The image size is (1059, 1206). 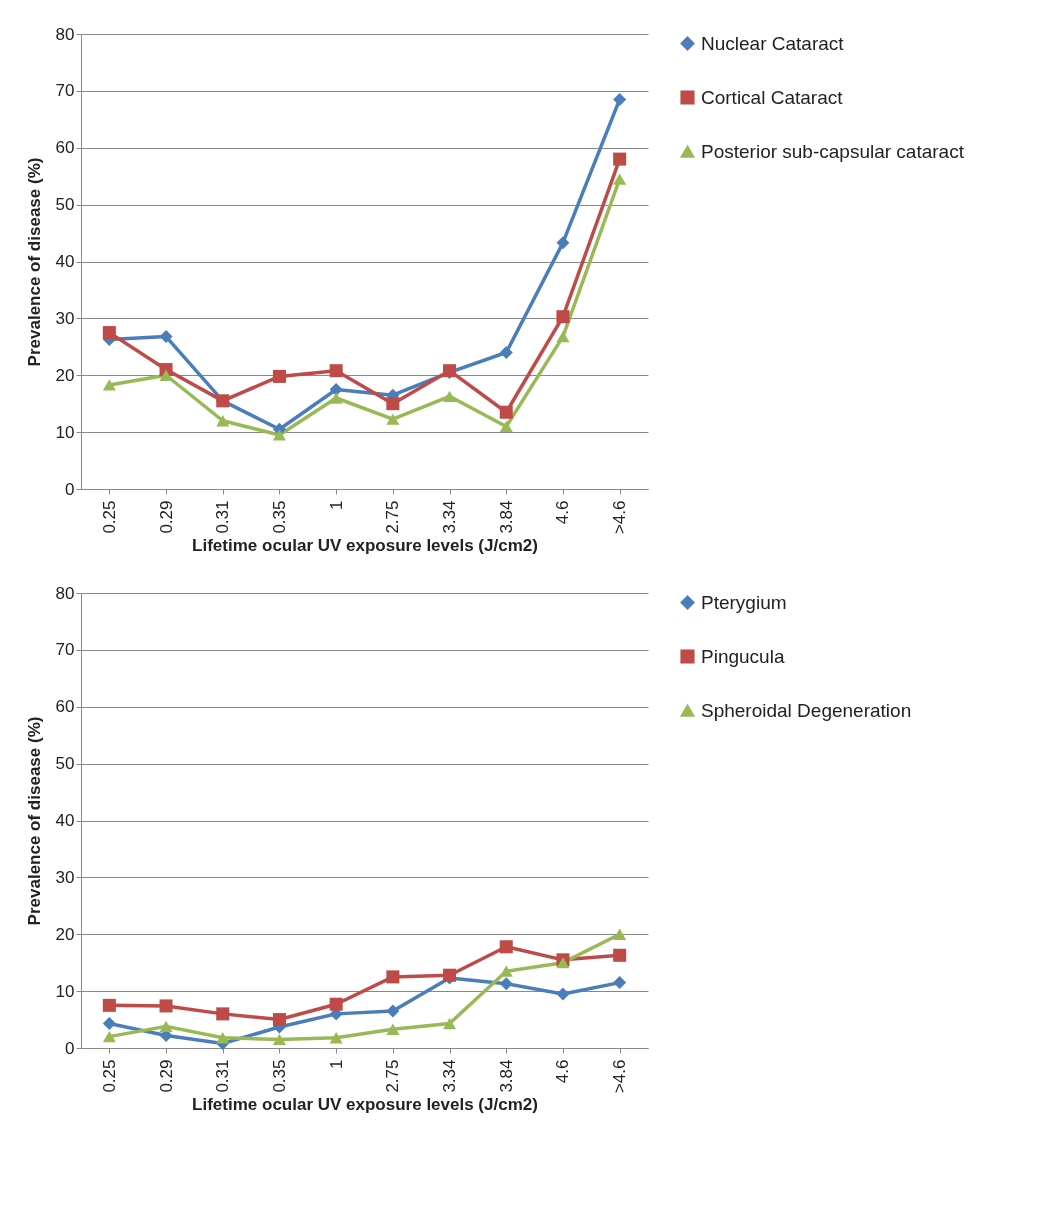 I want to click on legend-label: Pterygium, so click(x=744, y=602).